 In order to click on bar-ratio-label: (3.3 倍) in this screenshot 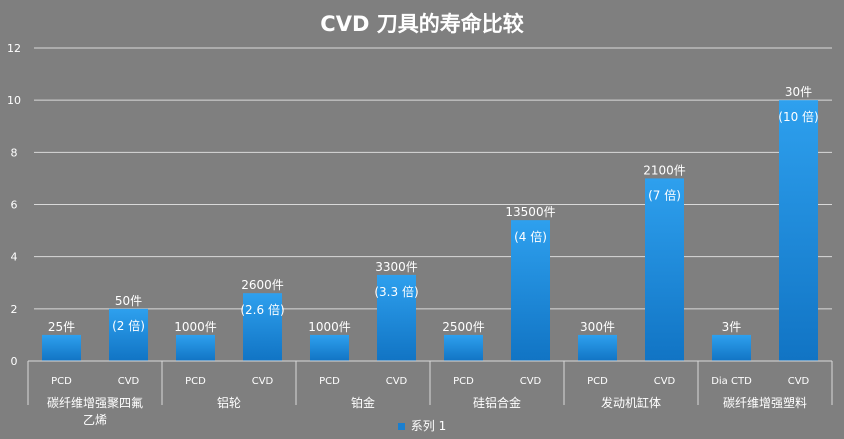, I will do `click(396, 291)`.